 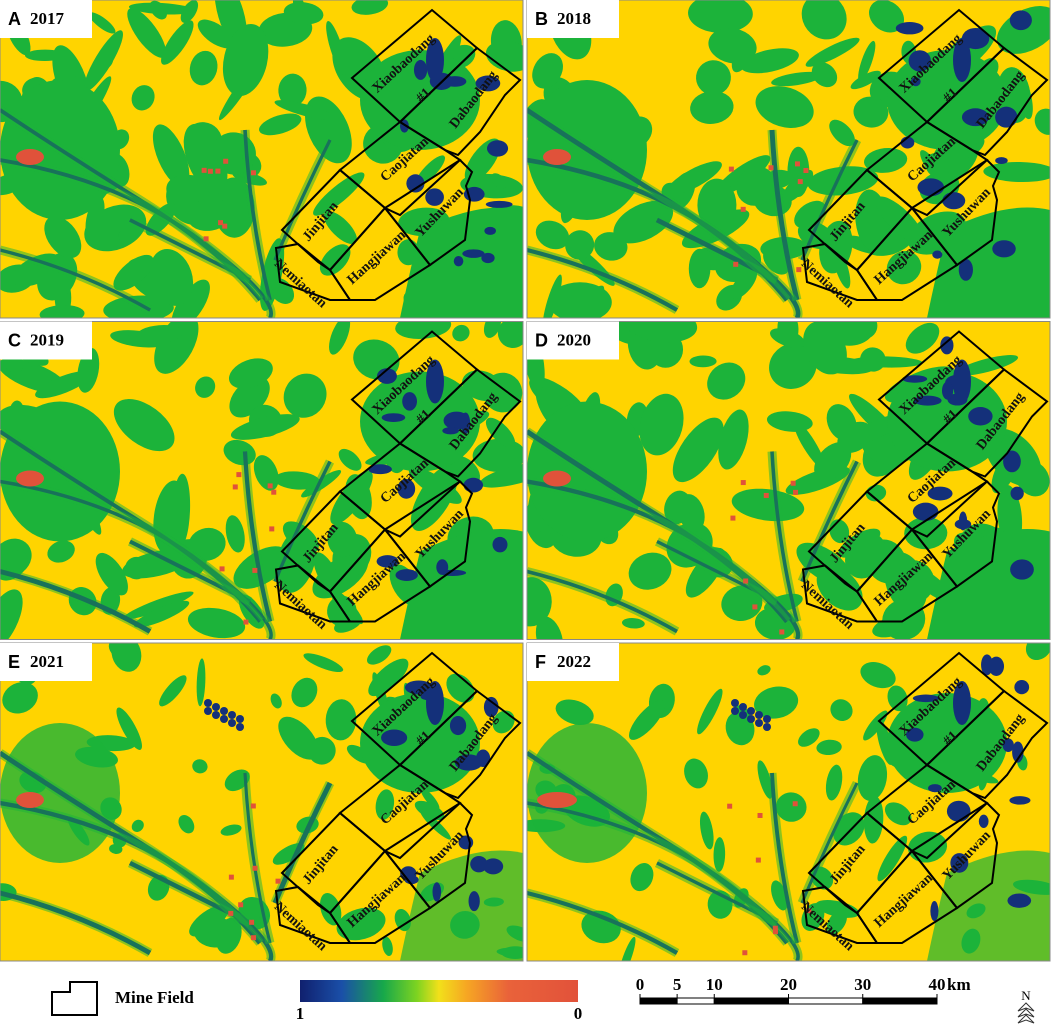 I want to click on panel-letter: A, so click(x=14, y=19).